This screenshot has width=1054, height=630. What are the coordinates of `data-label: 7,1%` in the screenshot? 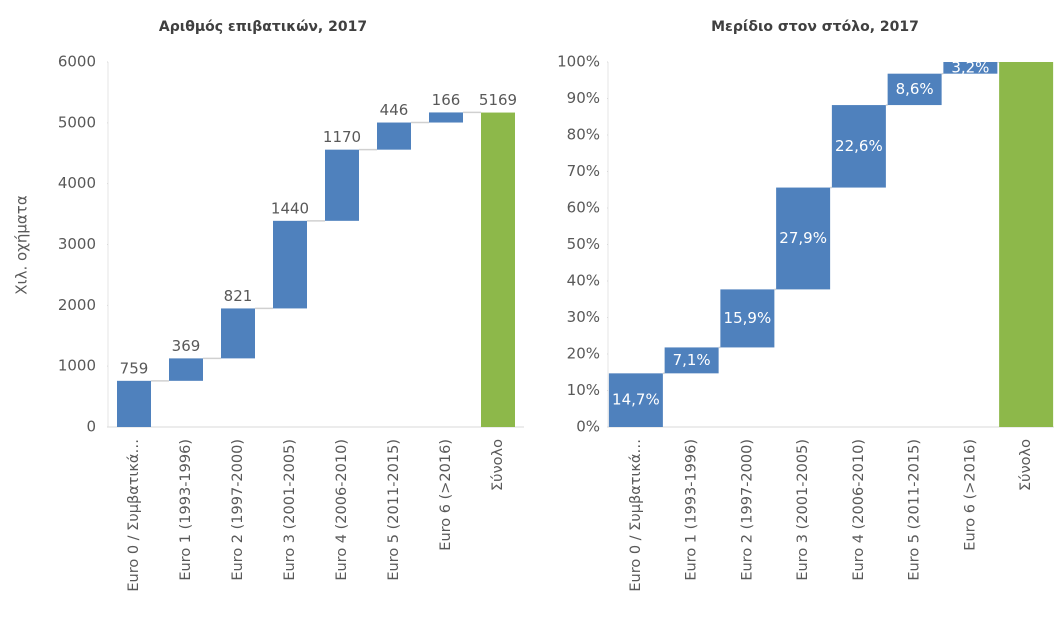 It's located at (692, 360).